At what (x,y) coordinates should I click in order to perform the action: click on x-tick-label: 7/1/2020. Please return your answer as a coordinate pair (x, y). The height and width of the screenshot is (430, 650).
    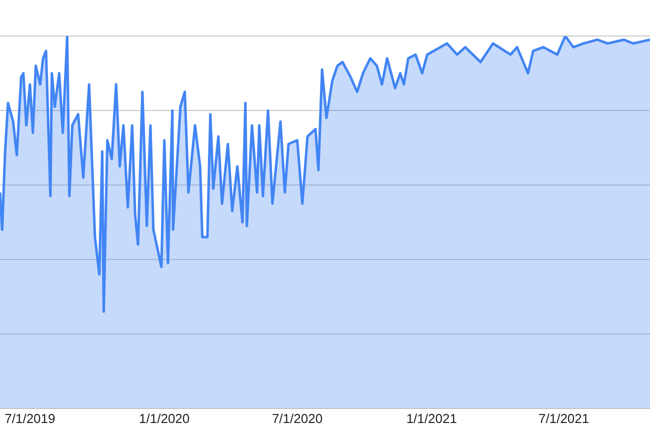
    Looking at the image, I should click on (297, 418).